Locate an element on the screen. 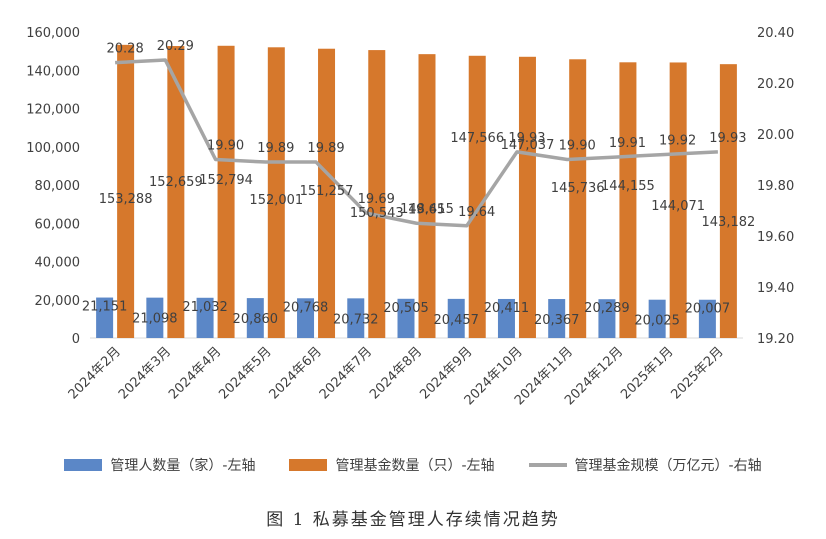  legend-swatch-funds is located at coordinates (308, 465).